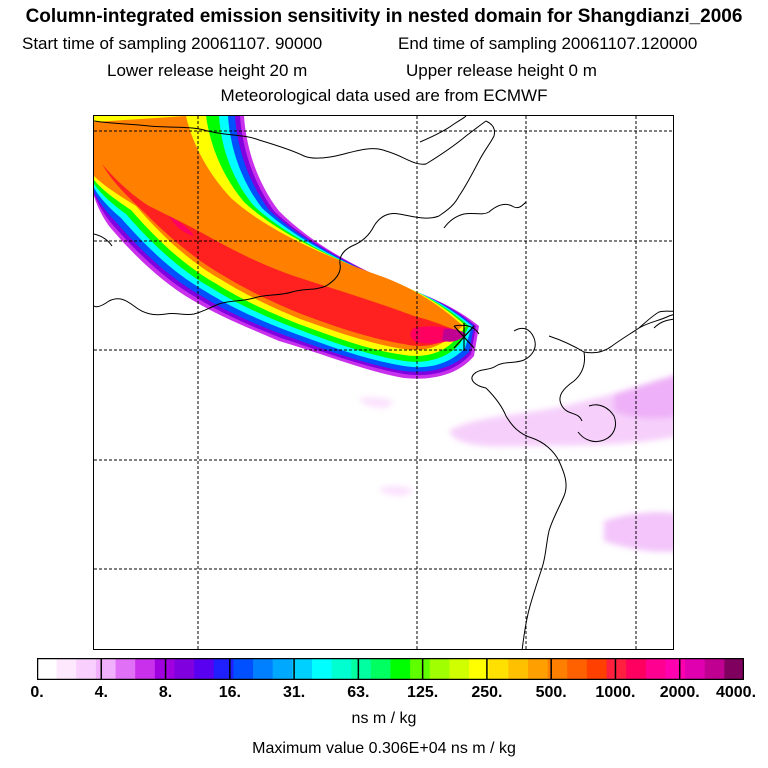  Describe the element at coordinates (384, 748) in the screenshot. I see `maximum-value-label: Maximum value 0.306E+04 ns m / kg` at that location.